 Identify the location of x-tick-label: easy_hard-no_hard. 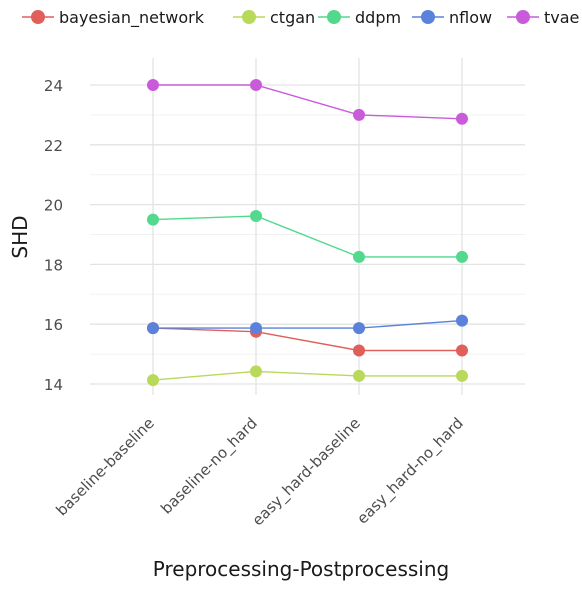
(410, 471).